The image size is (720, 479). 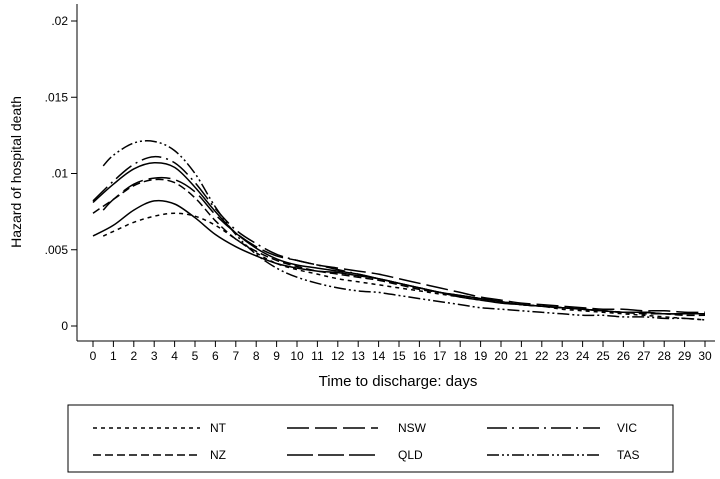 What do you see at coordinates (64, 326) in the screenshot?
I see `y-tick-label: 0` at bounding box center [64, 326].